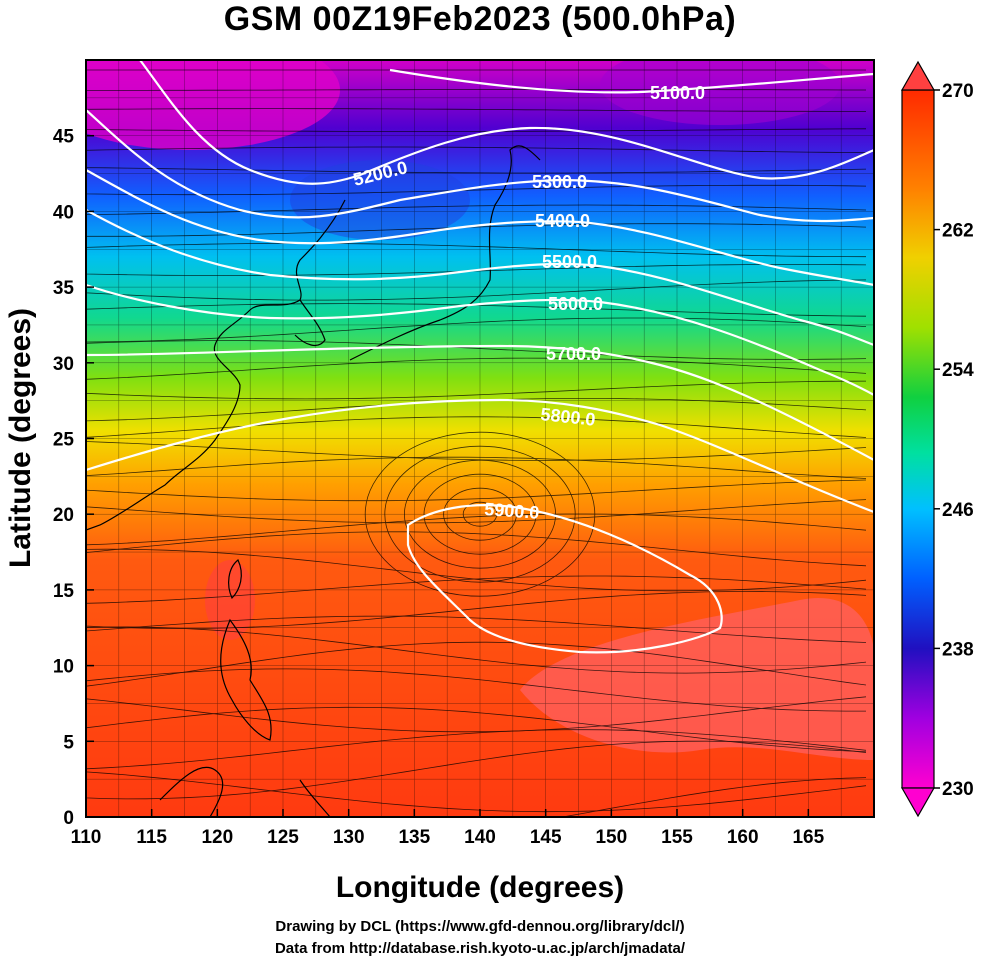 Image resolution: width=982 pixels, height=962 pixels. Describe the element at coordinates (677, 837) in the screenshot. I see `x-tick-label: 155` at that location.